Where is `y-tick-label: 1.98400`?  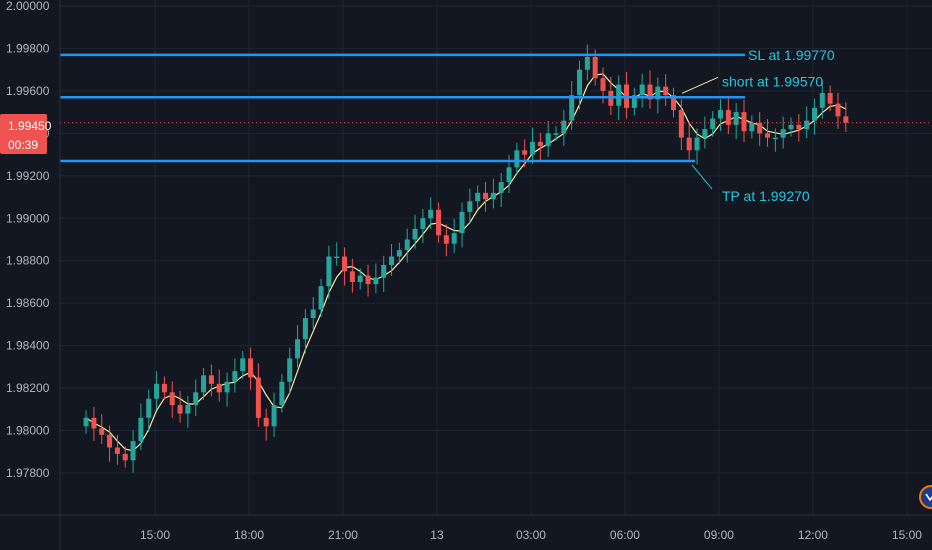 y-tick-label: 1.98400 is located at coordinates (28, 346).